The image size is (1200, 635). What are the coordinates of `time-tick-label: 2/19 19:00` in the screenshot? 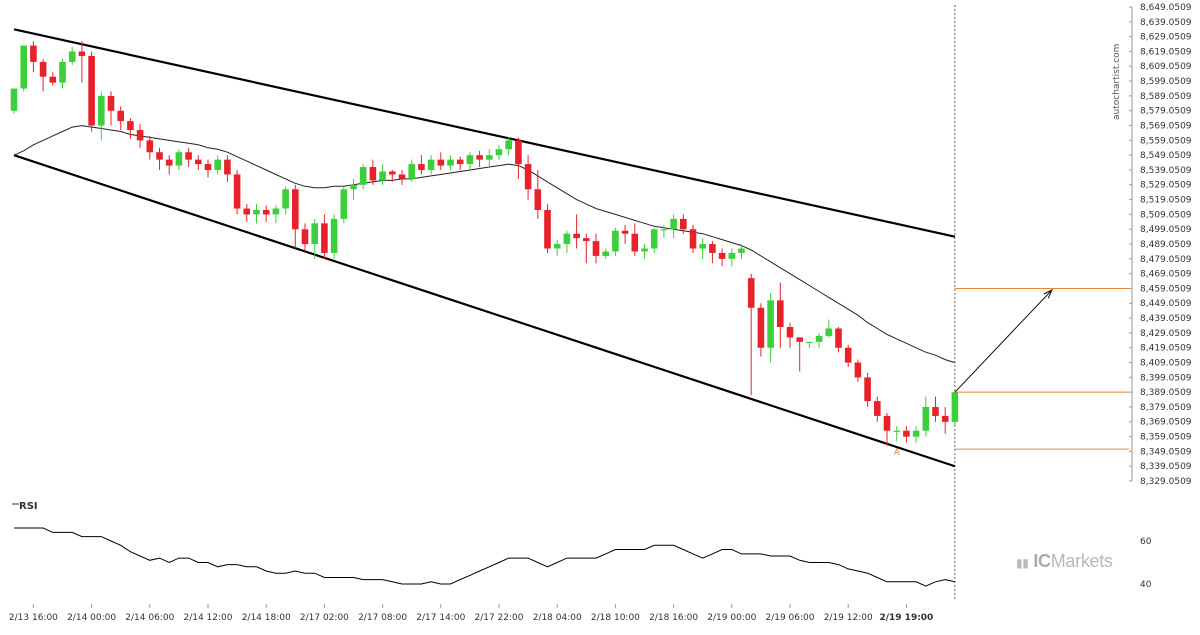 It's located at (906, 618).